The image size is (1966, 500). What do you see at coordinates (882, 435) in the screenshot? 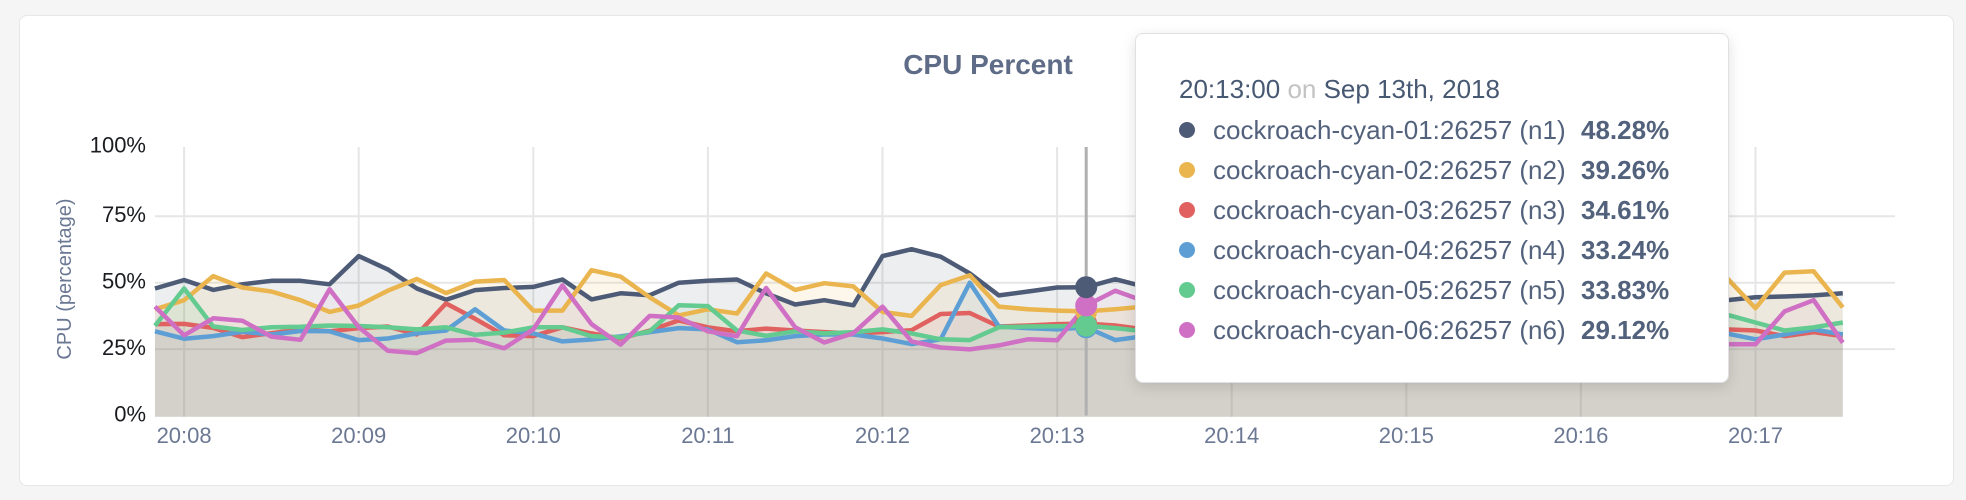
I see `svg-text: 20:12` at bounding box center [882, 435].